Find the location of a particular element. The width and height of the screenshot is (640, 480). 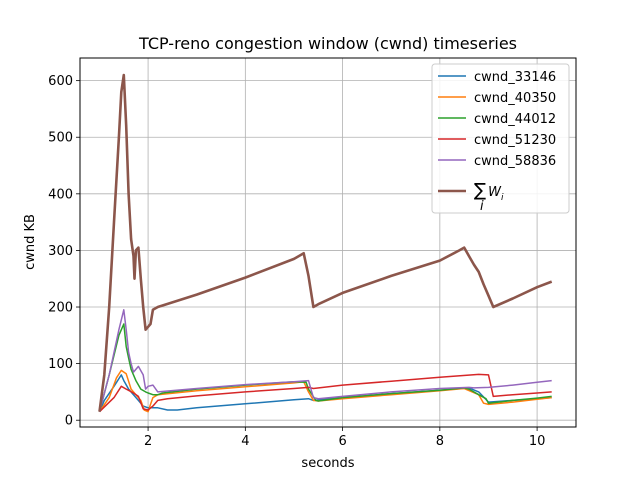

legend-box is located at coordinates (500, 138).